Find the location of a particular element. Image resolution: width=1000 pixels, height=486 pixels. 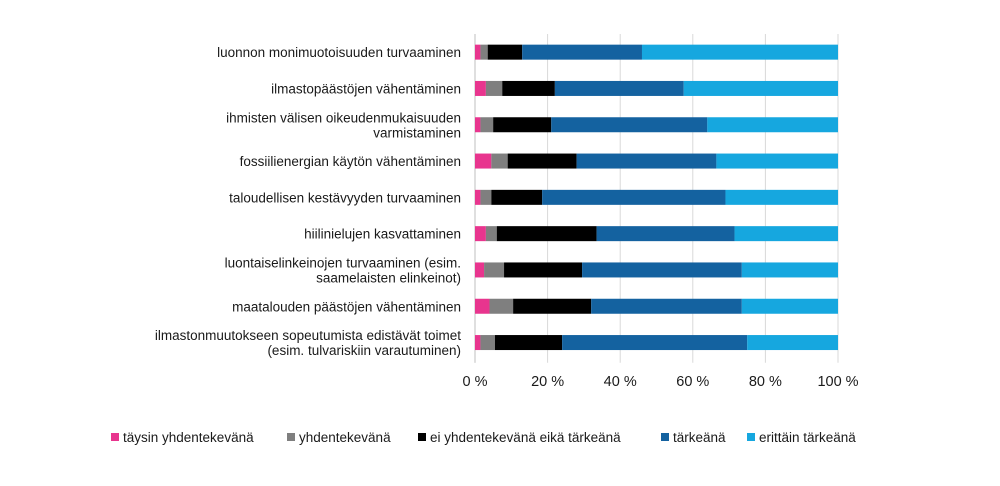

category-label: ilmastopäästöjen vähentäminen is located at coordinates (366, 88).